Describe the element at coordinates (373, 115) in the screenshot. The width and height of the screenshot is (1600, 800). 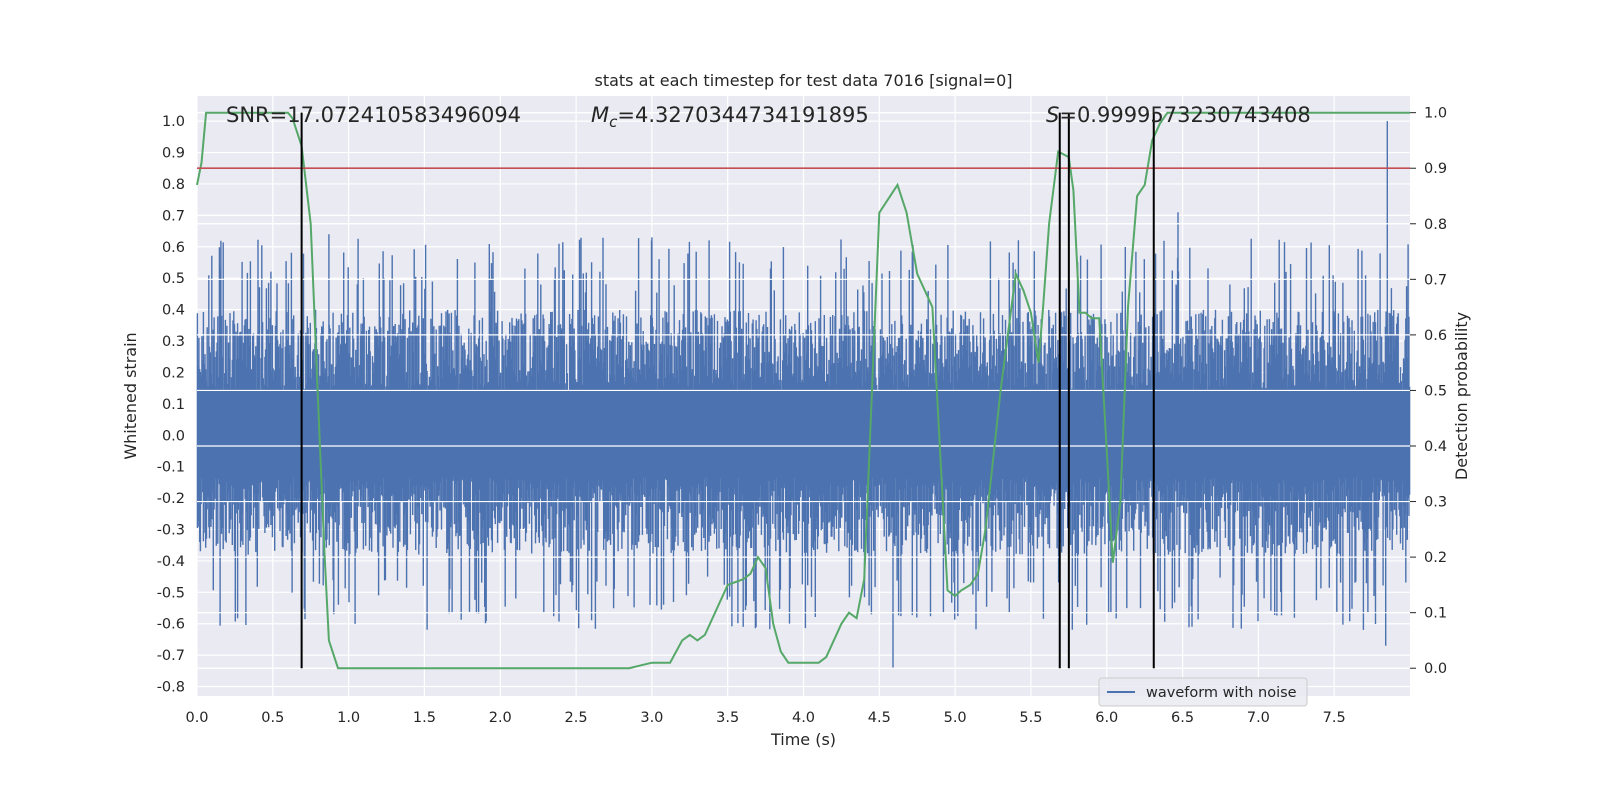
I see `snr-annotation: SNR=17.072410583496094` at that location.